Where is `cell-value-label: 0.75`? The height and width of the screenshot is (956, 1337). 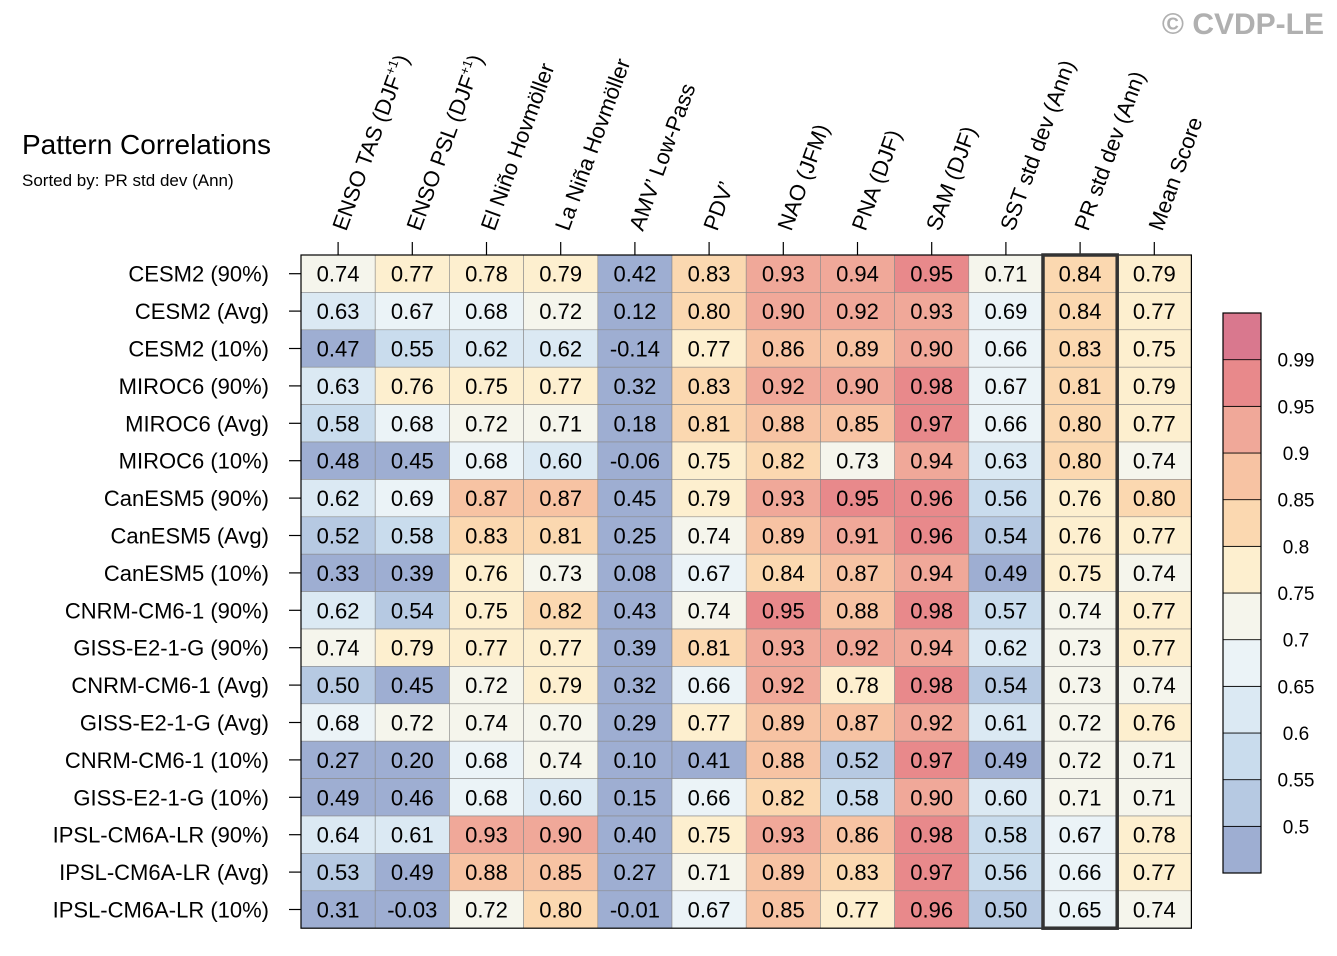 cell-value-label: 0.75 is located at coordinates (709, 835).